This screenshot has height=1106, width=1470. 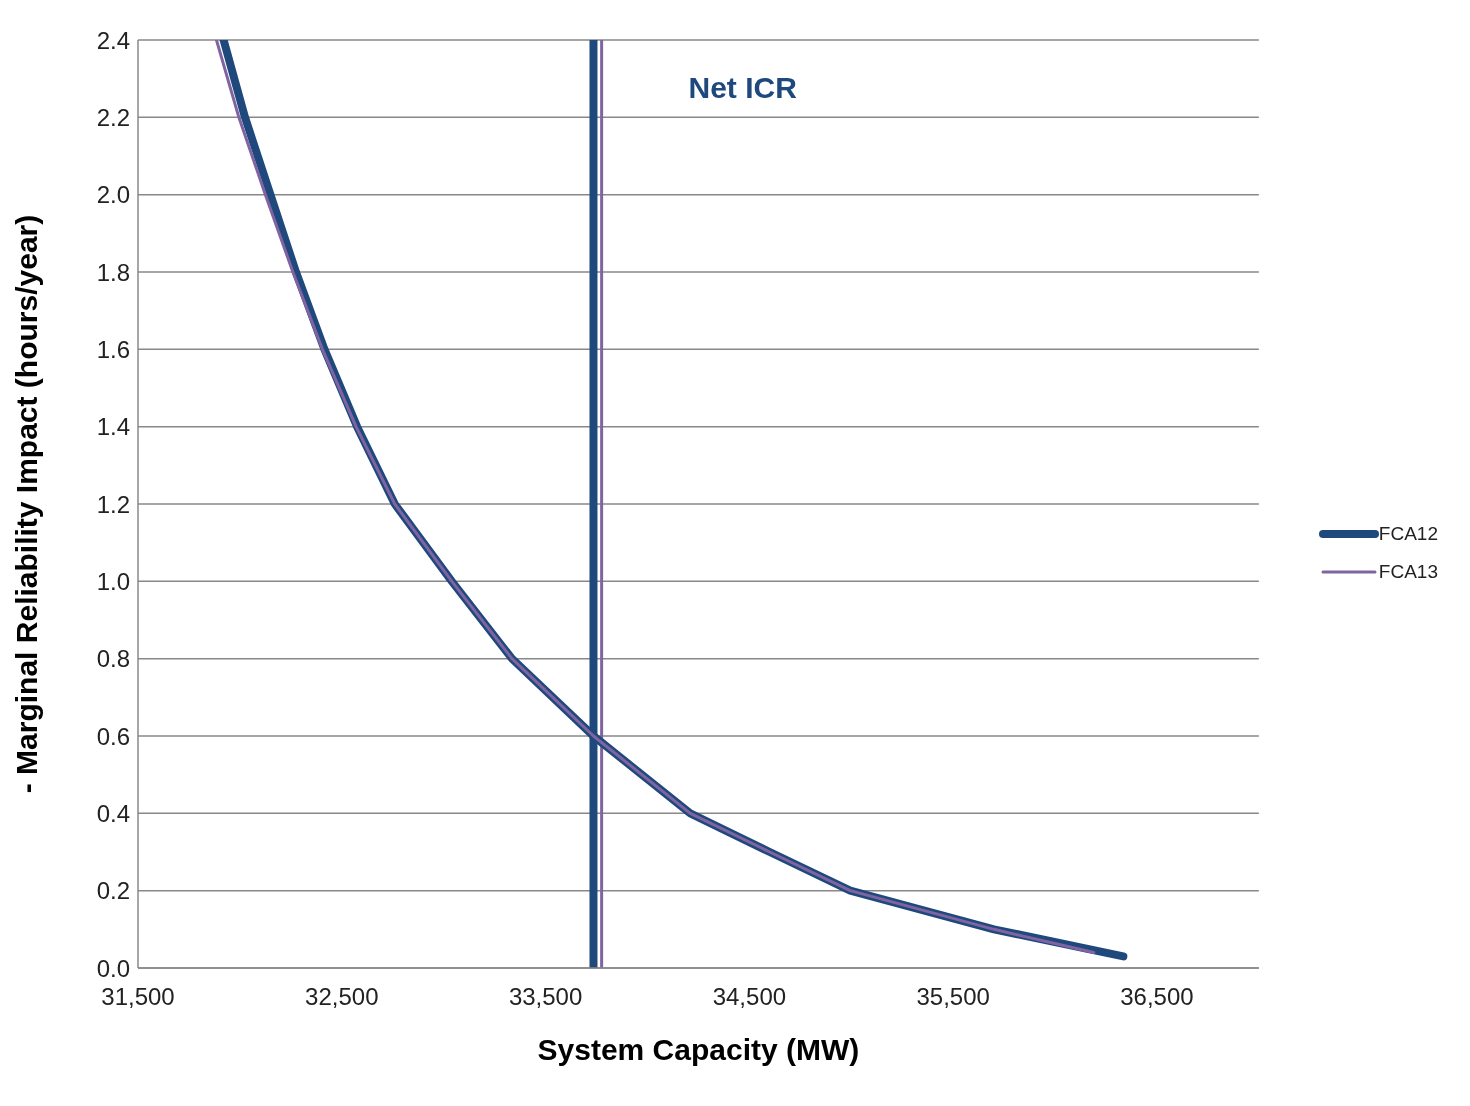 What do you see at coordinates (698, 1049) in the screenshot?
I see `x-axis-title: System Capacity (MW)` at bounding box center [698, 1049].